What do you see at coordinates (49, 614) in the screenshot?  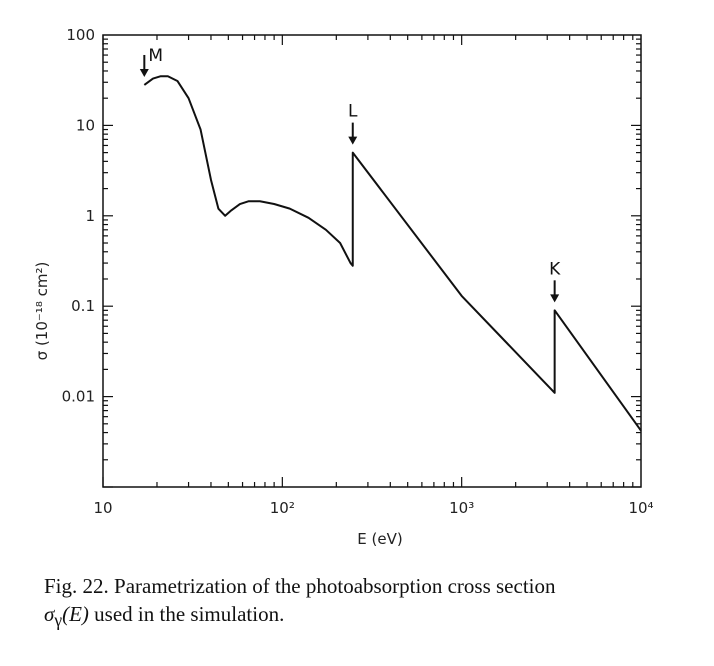 I see `caption-symbol: σ` at bounding box center [49, 614].